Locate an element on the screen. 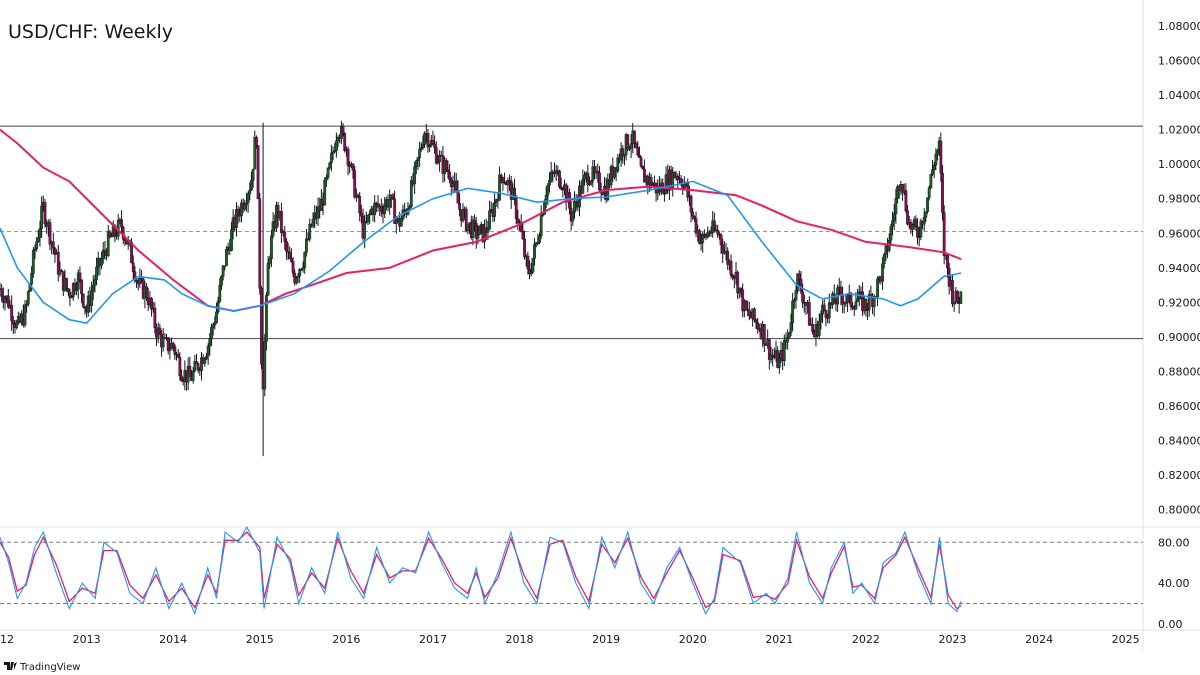 The image size is (1200, 675). osc-k-line is located at coordinates (481, 570).